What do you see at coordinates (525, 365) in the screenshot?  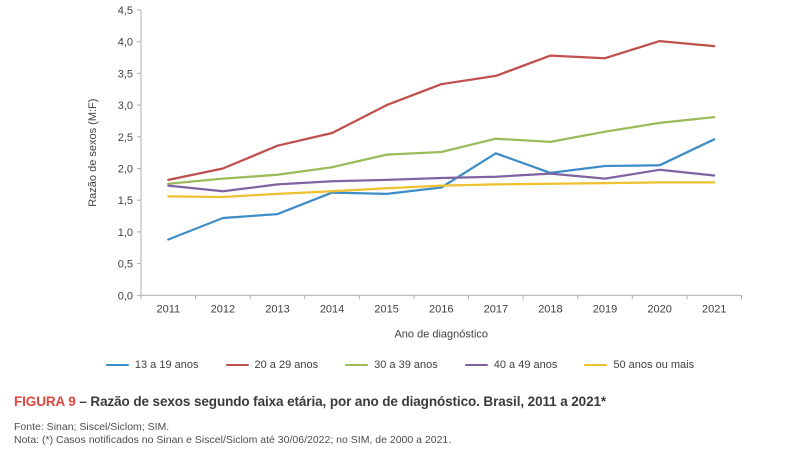 I see `legend-label: 40 a 49 anos` at bounding box center [525, 365].